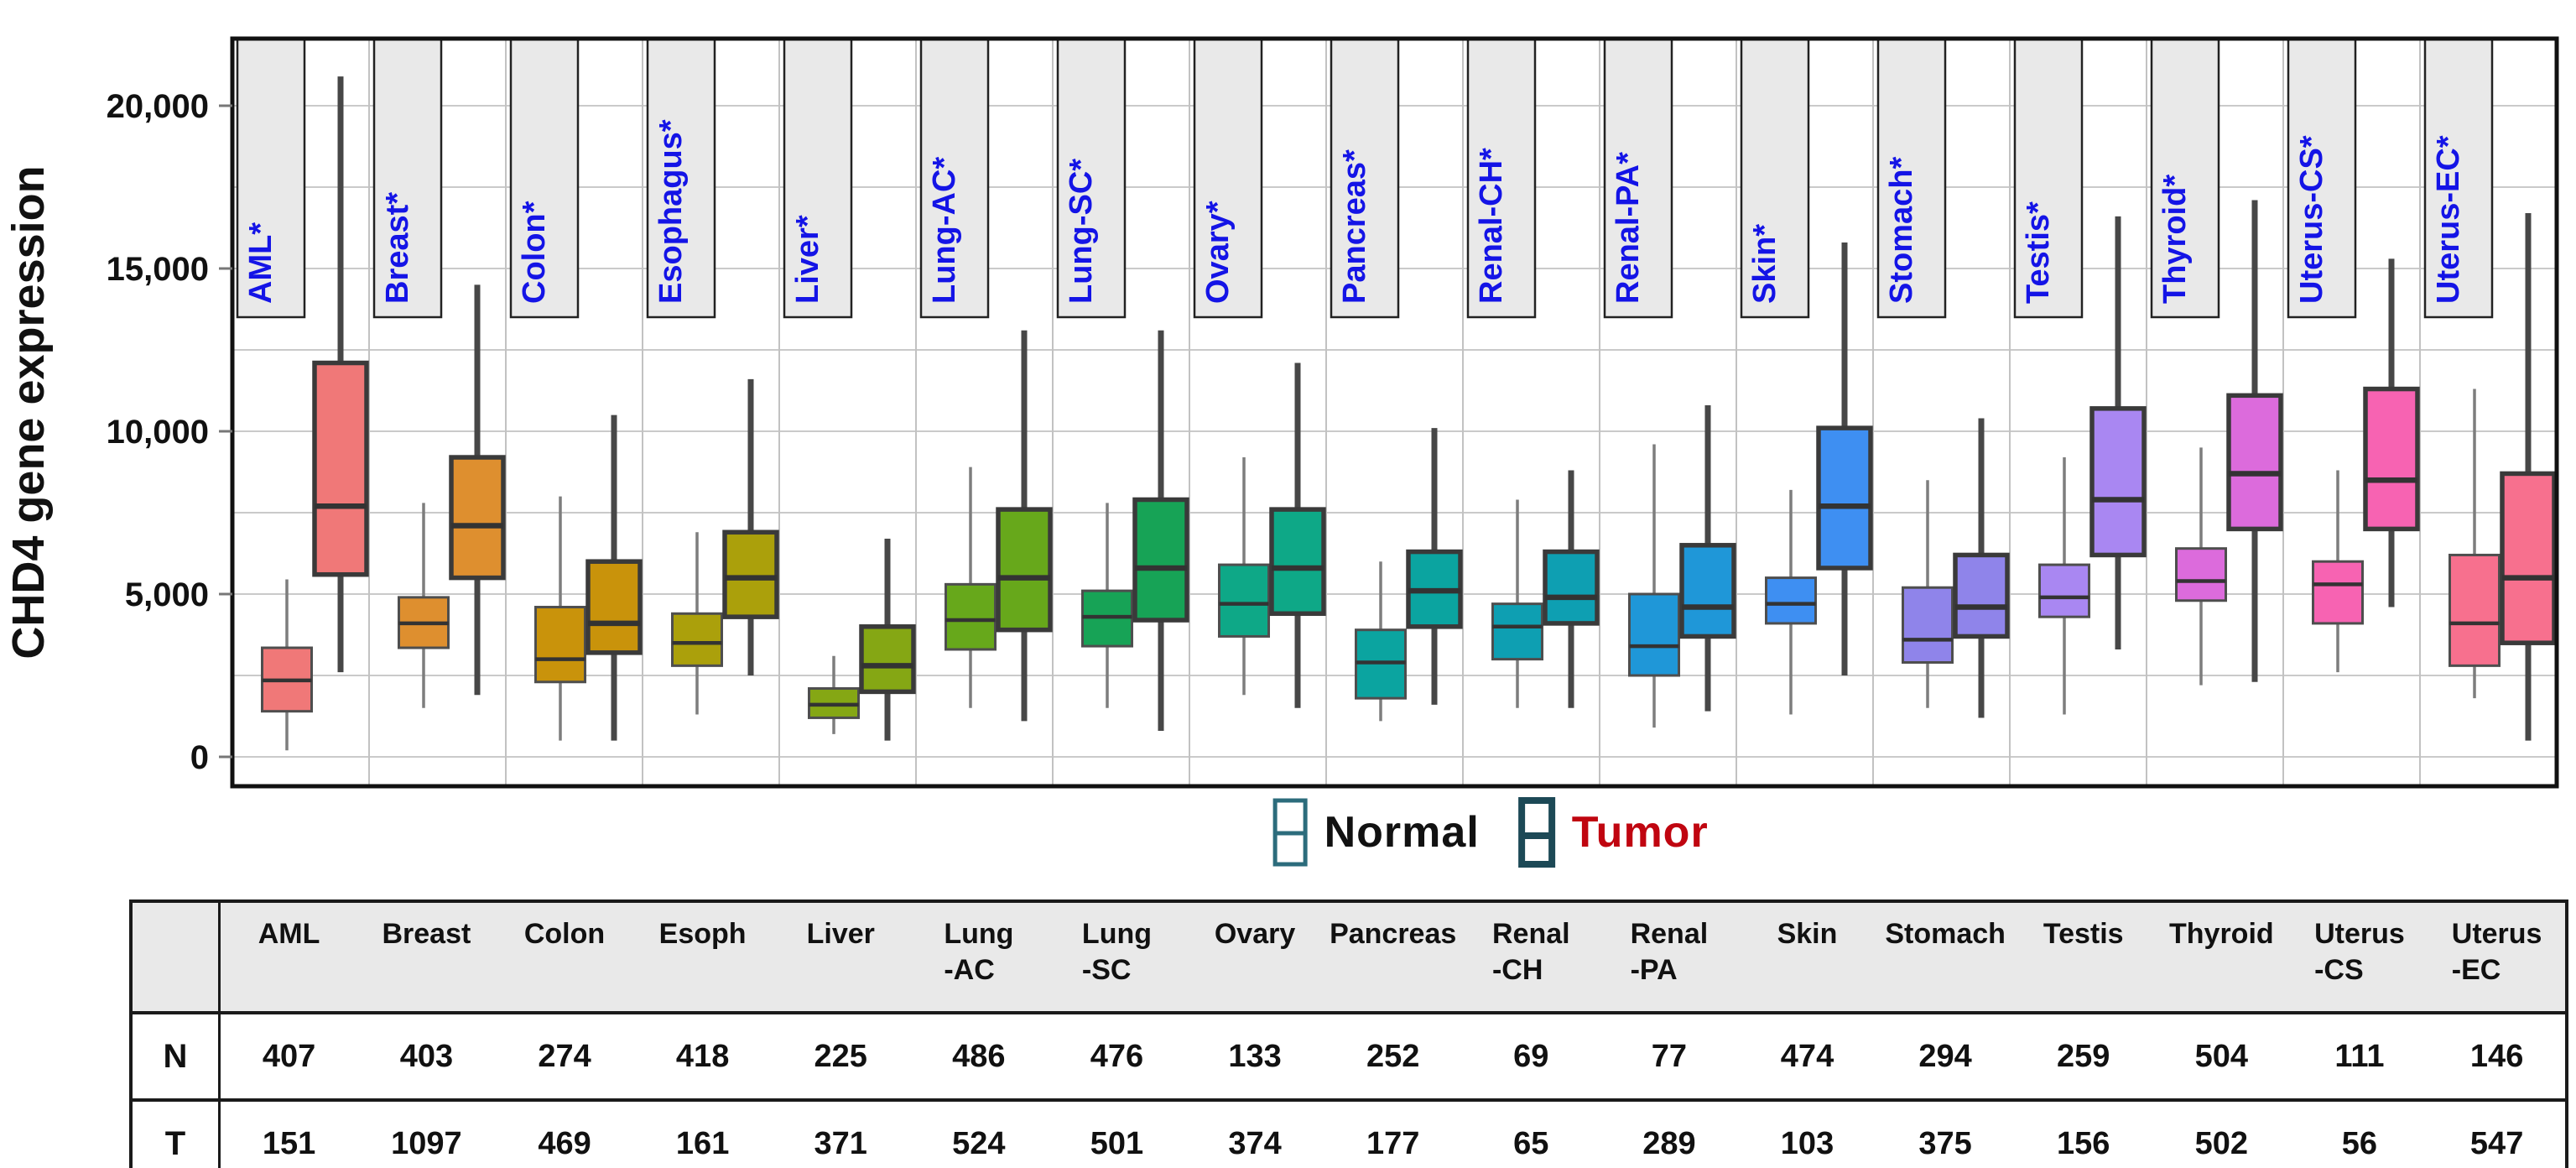 The width and height of the screenshot is (2576, 1168). What do you see at coordinates (2083, 934) in the screenshot?
I see `table-column-header-text: Testis` at bounding box center [2083, 934].